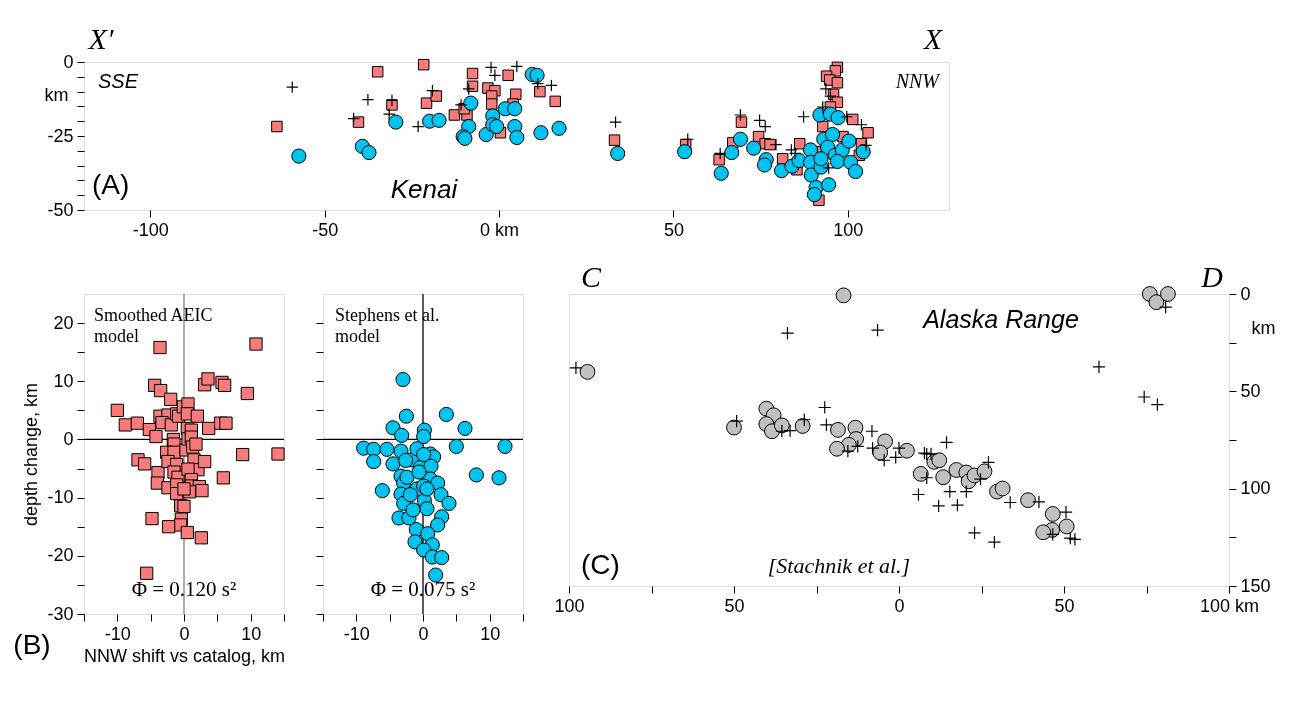  What do you see at coordinates (118, 81) in the screenshot?
I see `annotation: SSE` at bounding box center [118, 81].